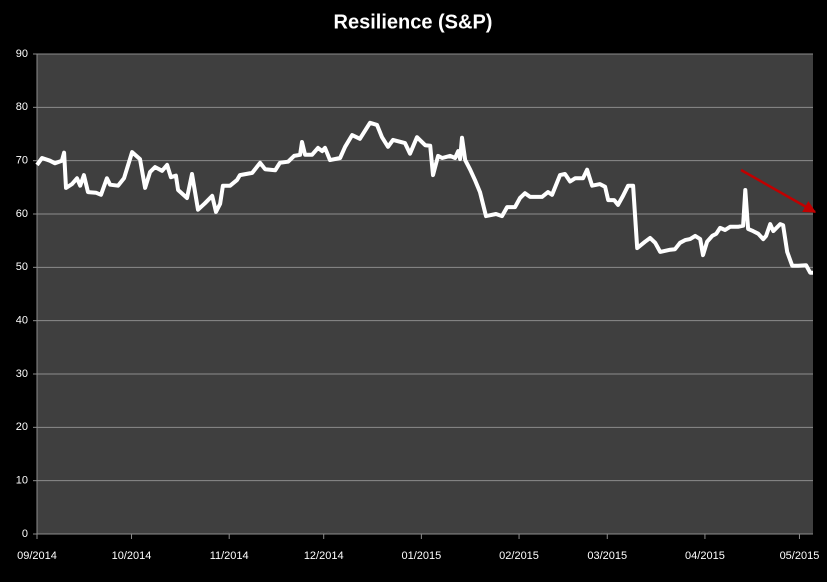 The width and height of the screenshot is (827, 582). What do you see at coordinates (324, 556) in the screenshot?
I see `x-tick-label: 12/2014` at bounding box center [324, 556].